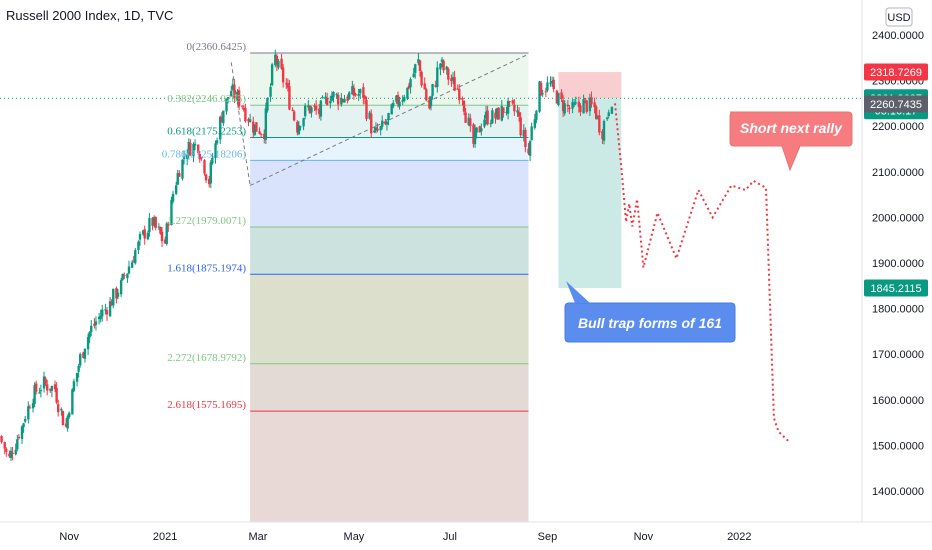 The image size is (932, 550). I want to click on trendline, so click(379, 119).